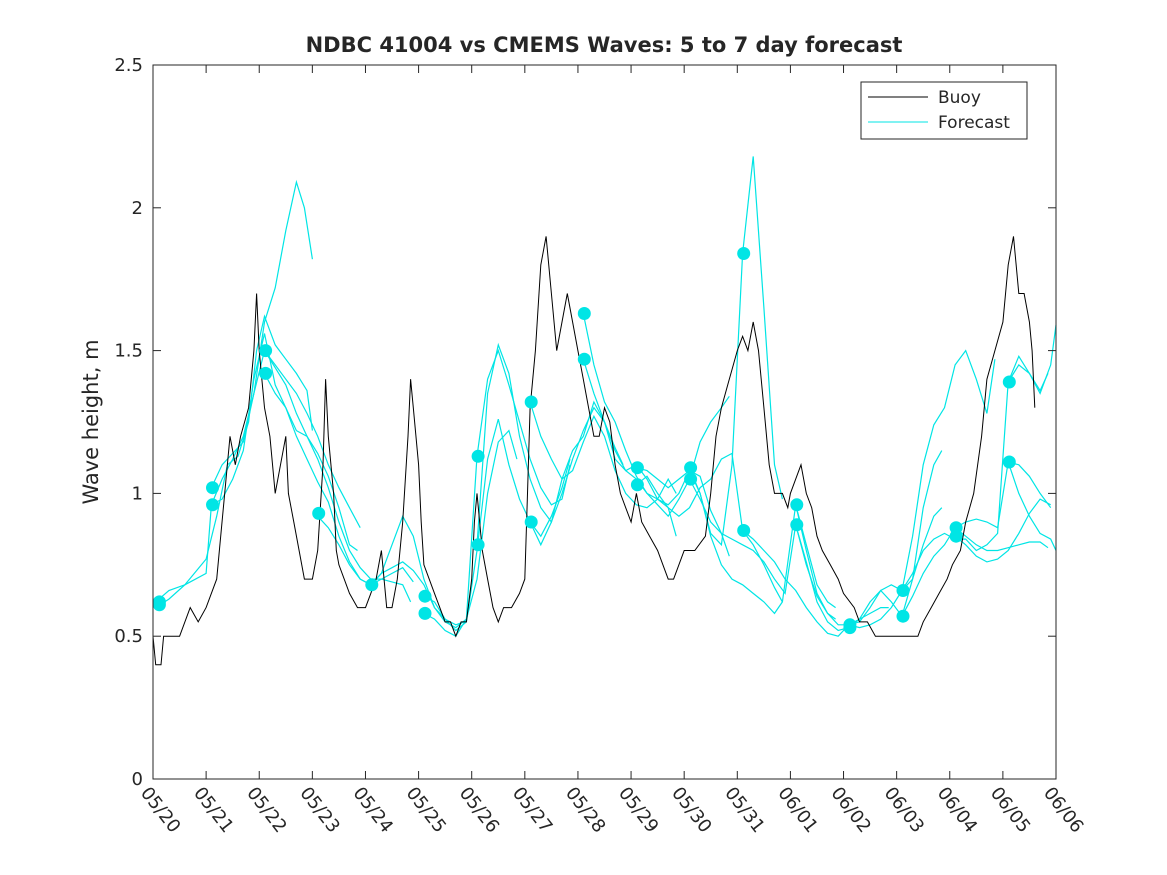  What do you see at coordinates (91, 421) in the screenshot?
I see `y-axis-label: Wave height, m` at bounding box center [91, 421].